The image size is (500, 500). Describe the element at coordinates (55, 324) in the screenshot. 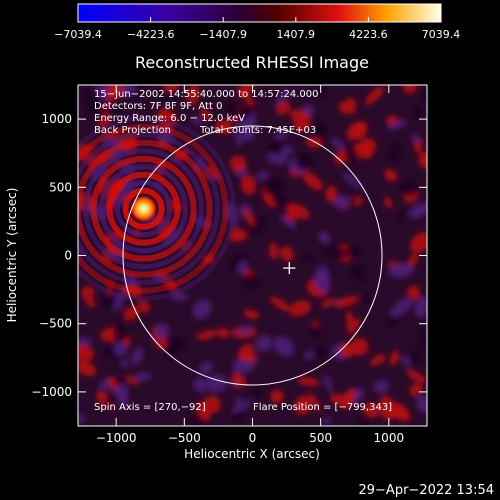

I see `y-tick-label: −500` at that location.